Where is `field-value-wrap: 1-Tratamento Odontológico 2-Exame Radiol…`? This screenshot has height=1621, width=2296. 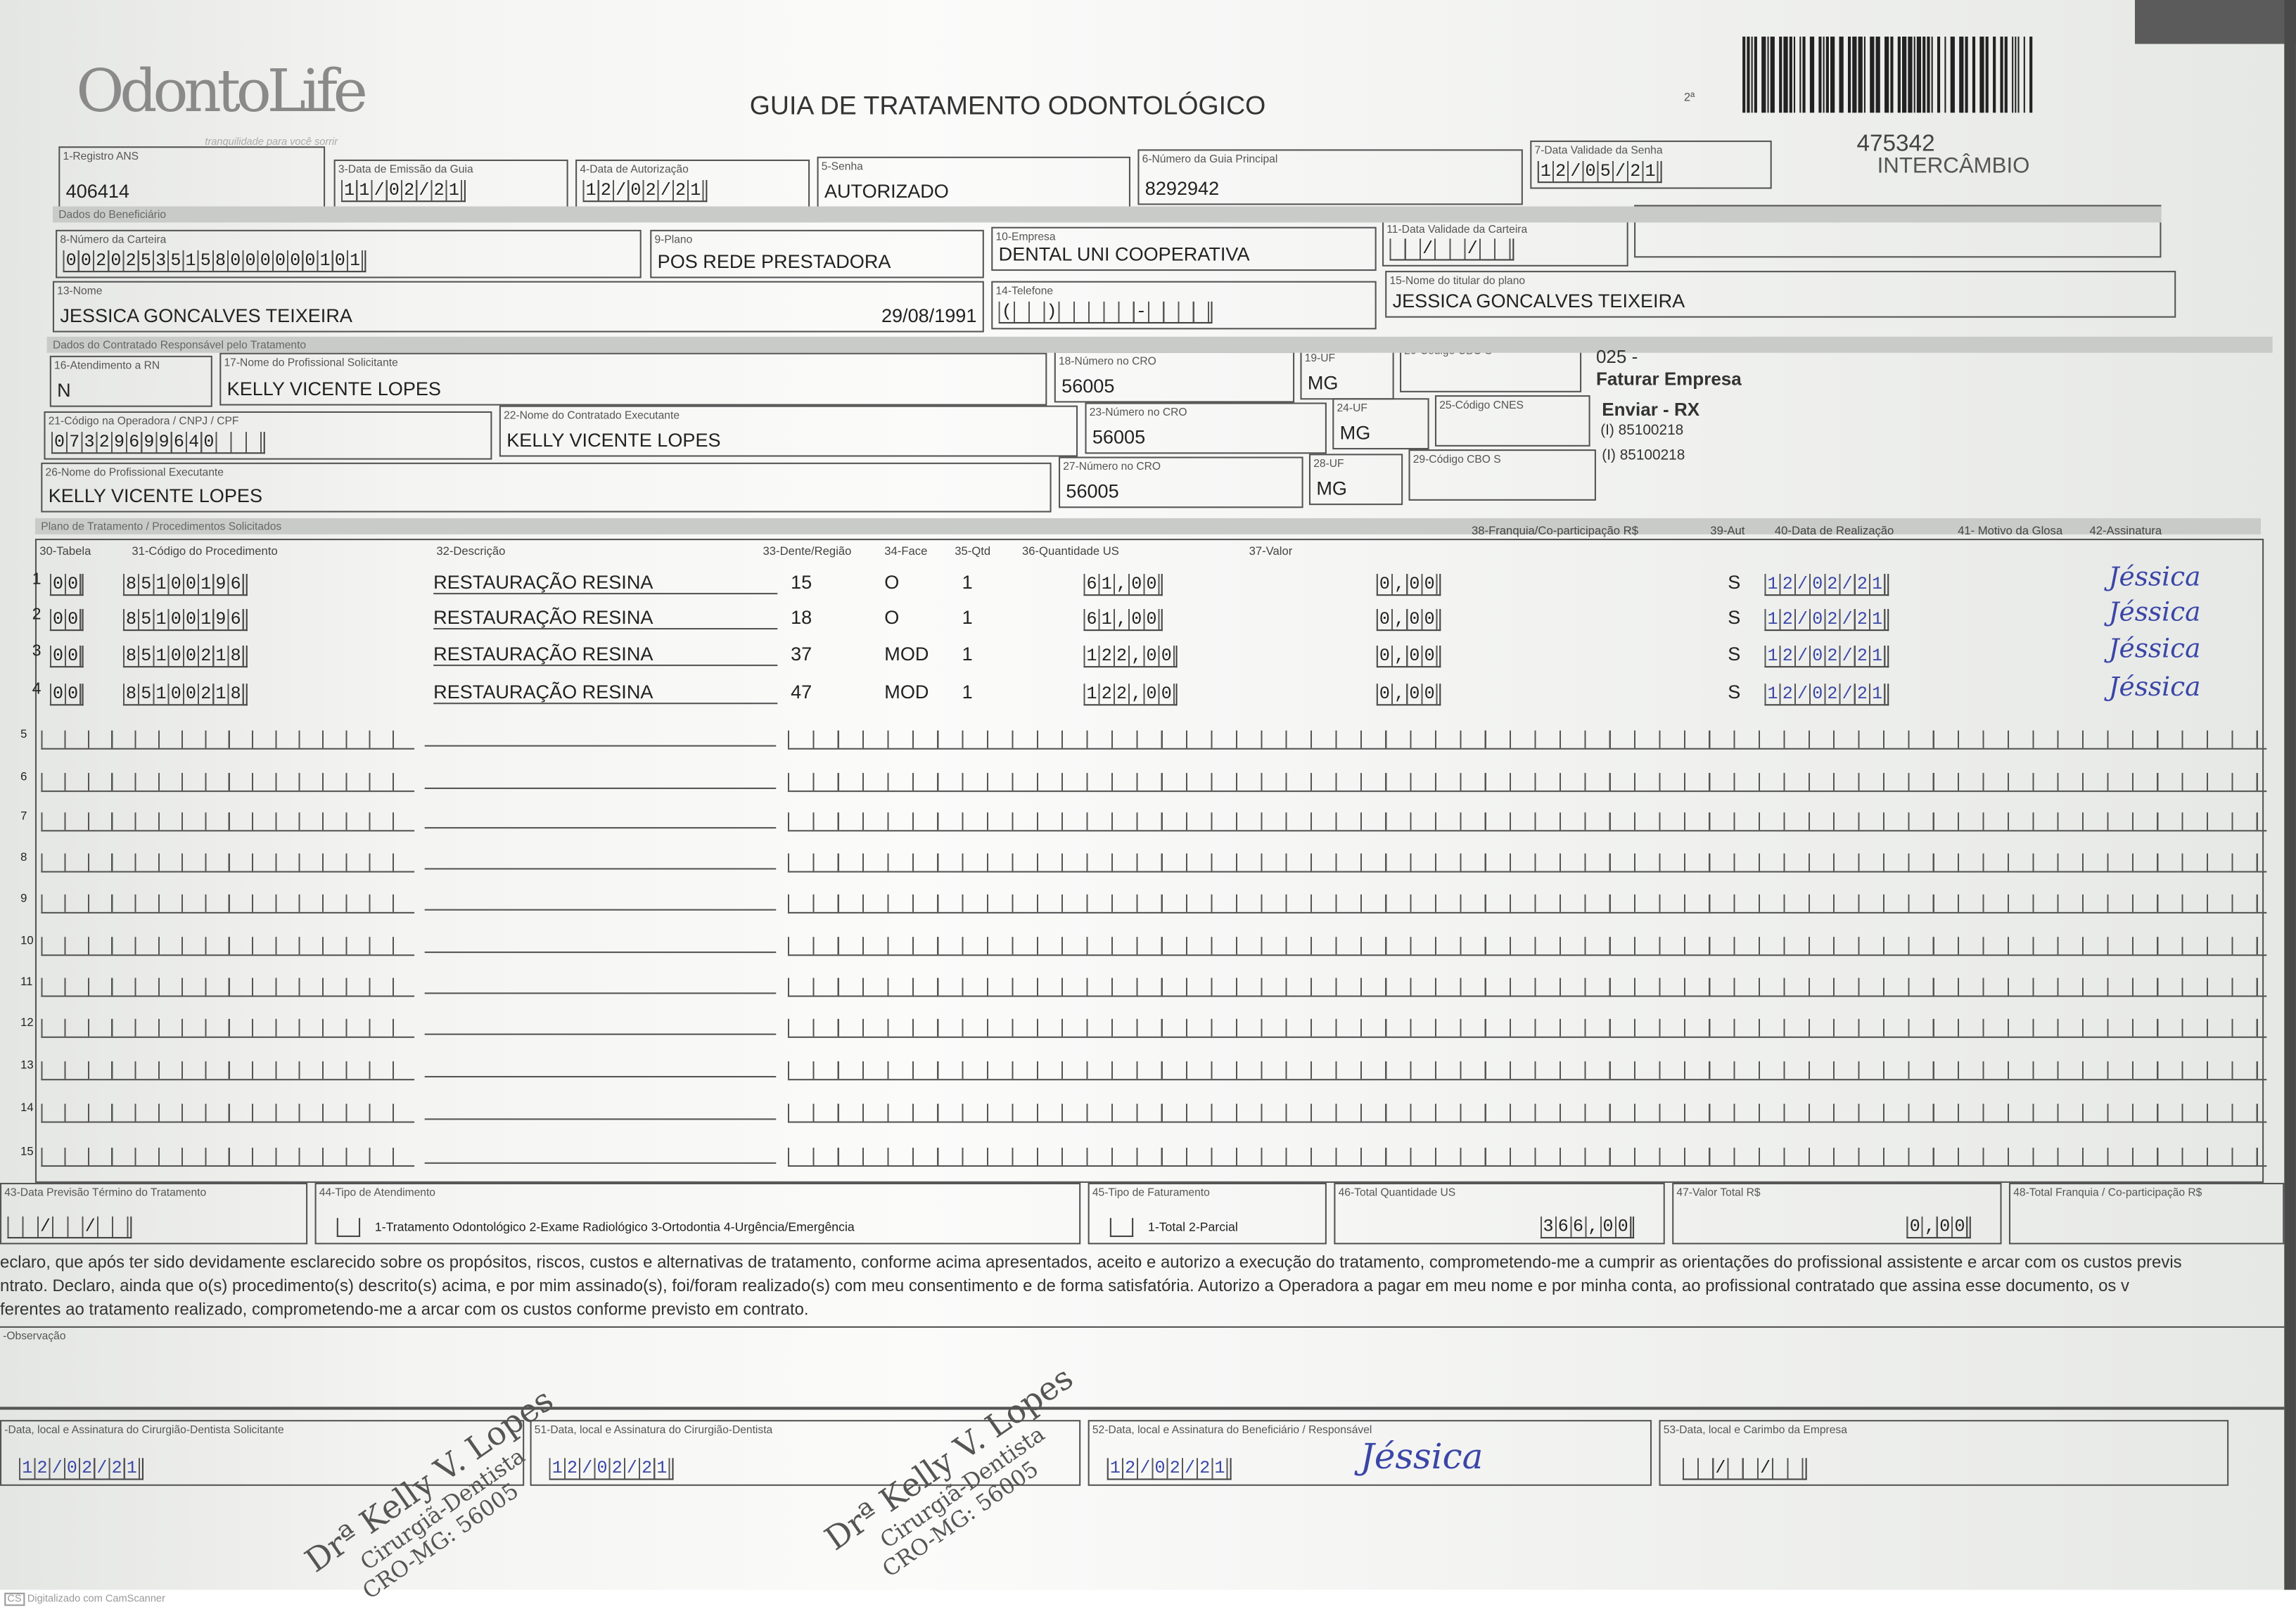 field-value-wrap: 1-Tratamento Odontológico 2-Exame Radiol… is located at coordinates (615, 1226).